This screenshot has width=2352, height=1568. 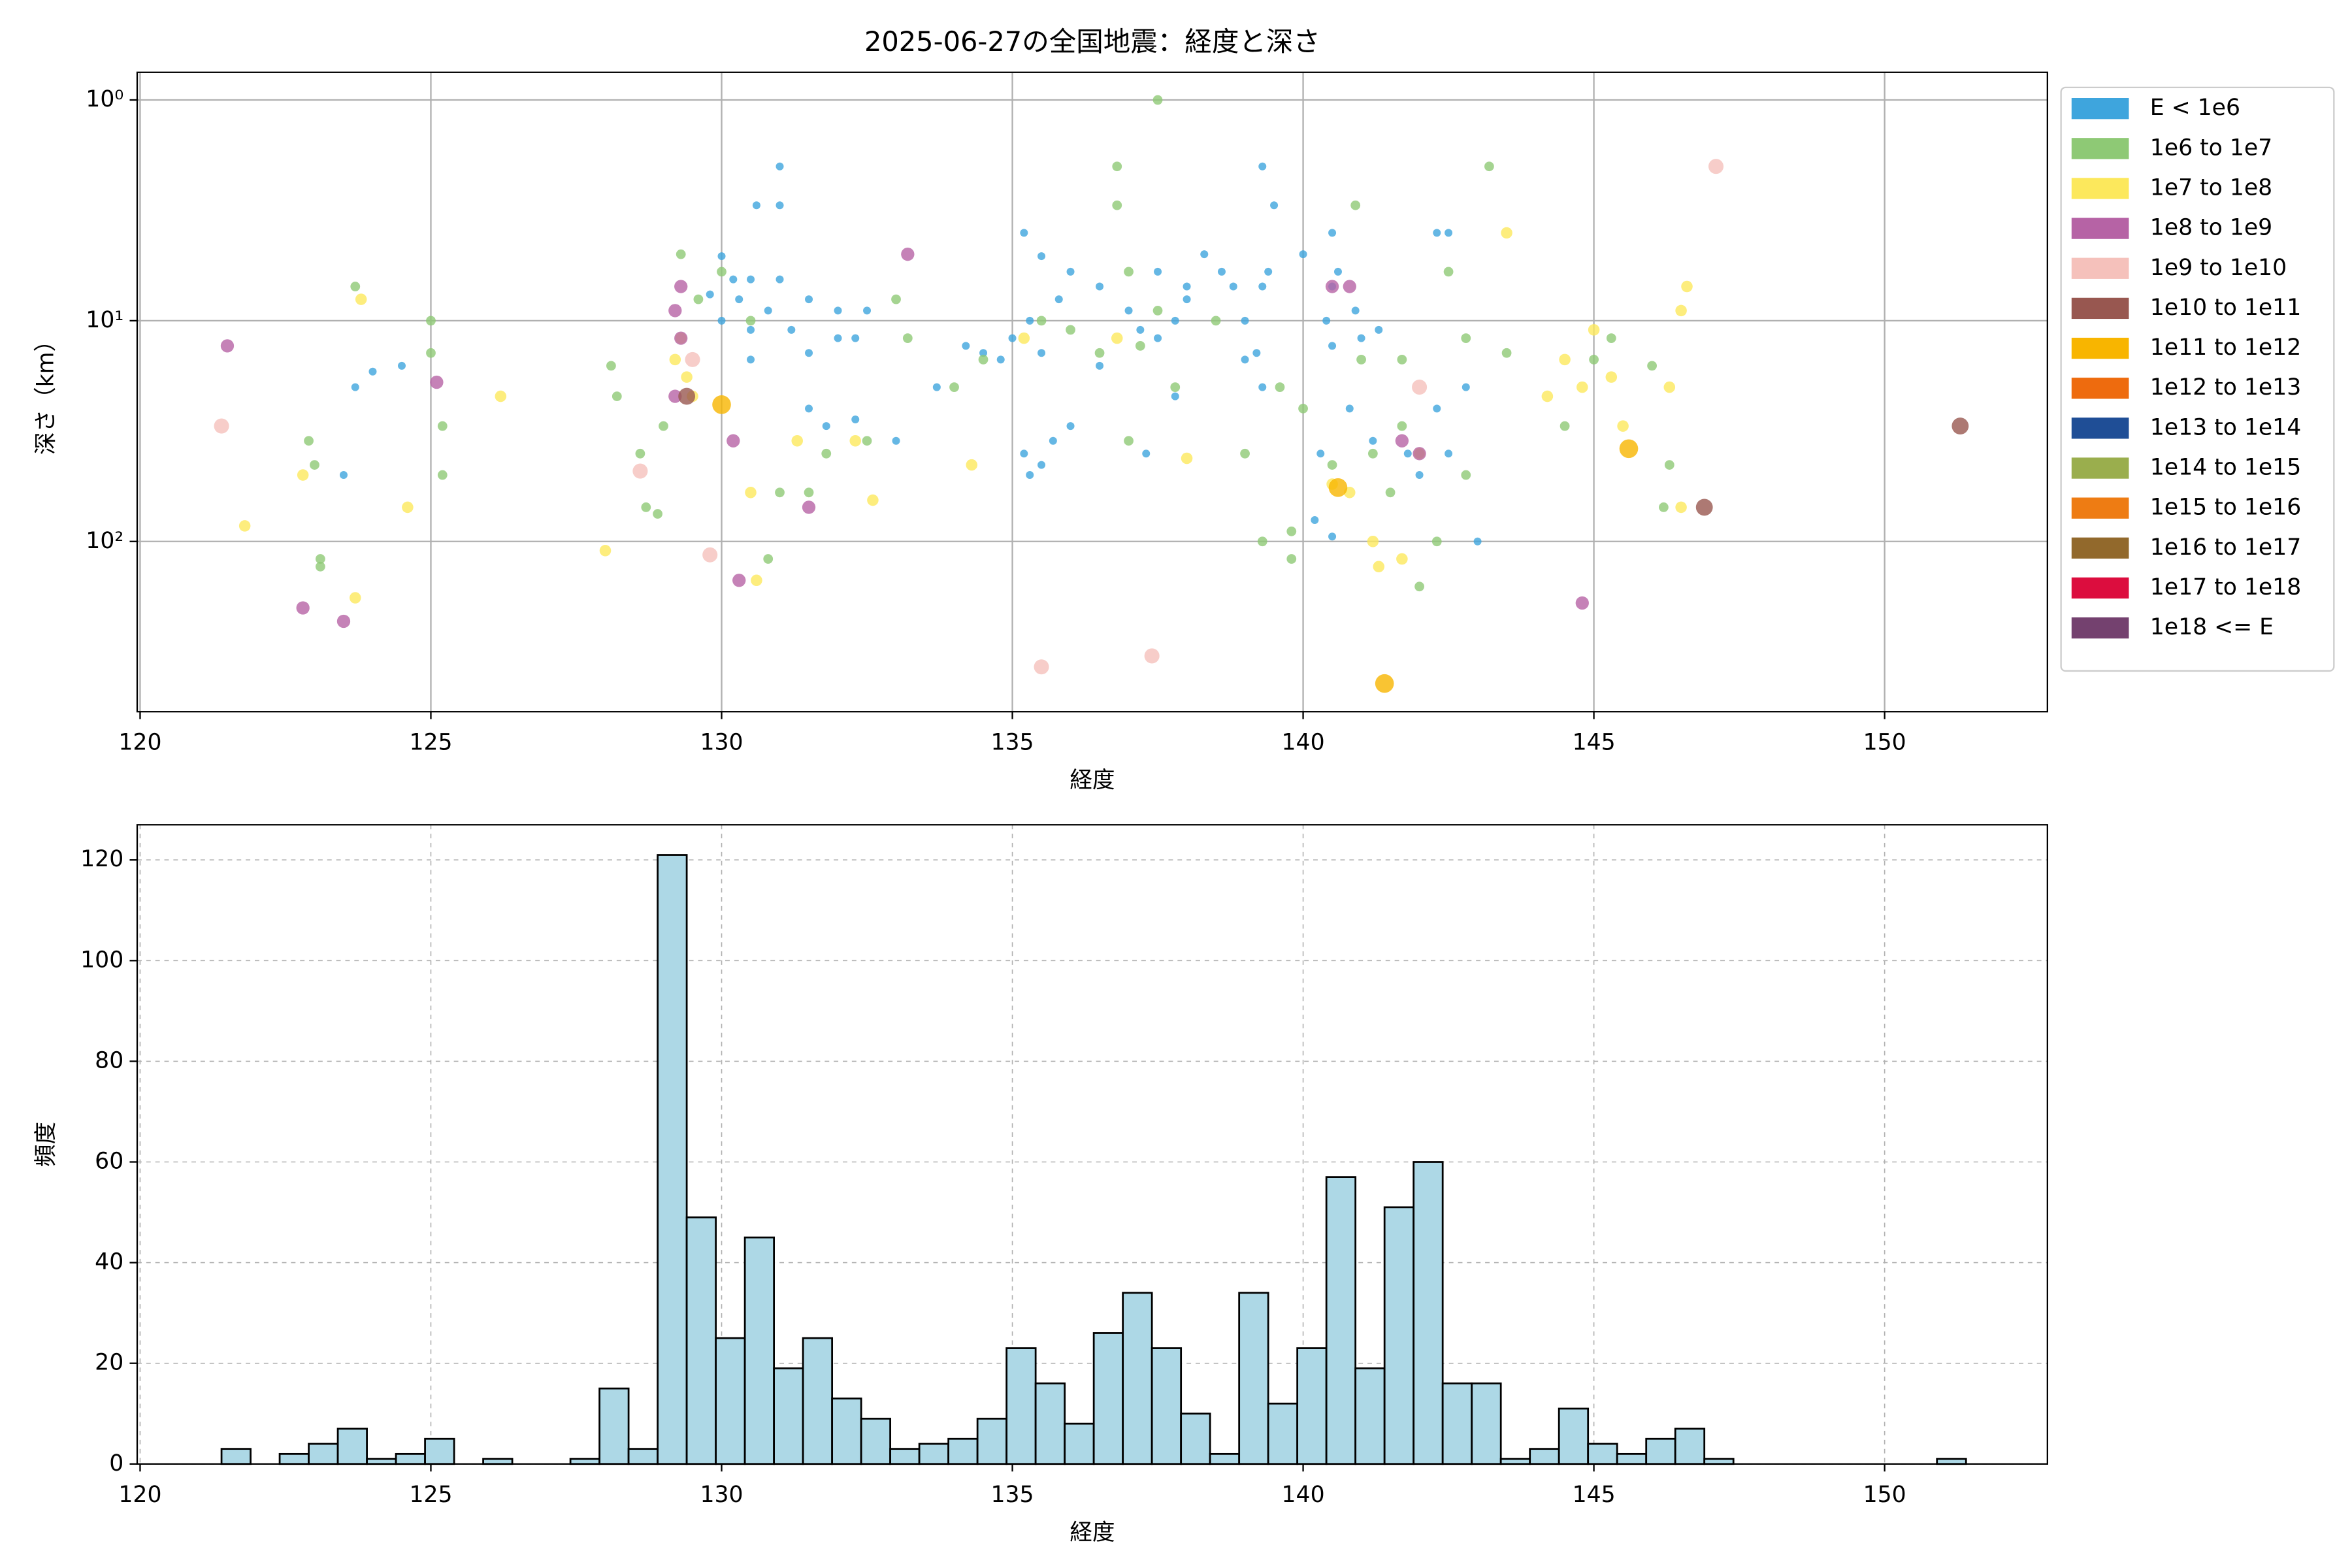 I want to click on legend-label: E < 1e6, so click(x=2195, y=108).